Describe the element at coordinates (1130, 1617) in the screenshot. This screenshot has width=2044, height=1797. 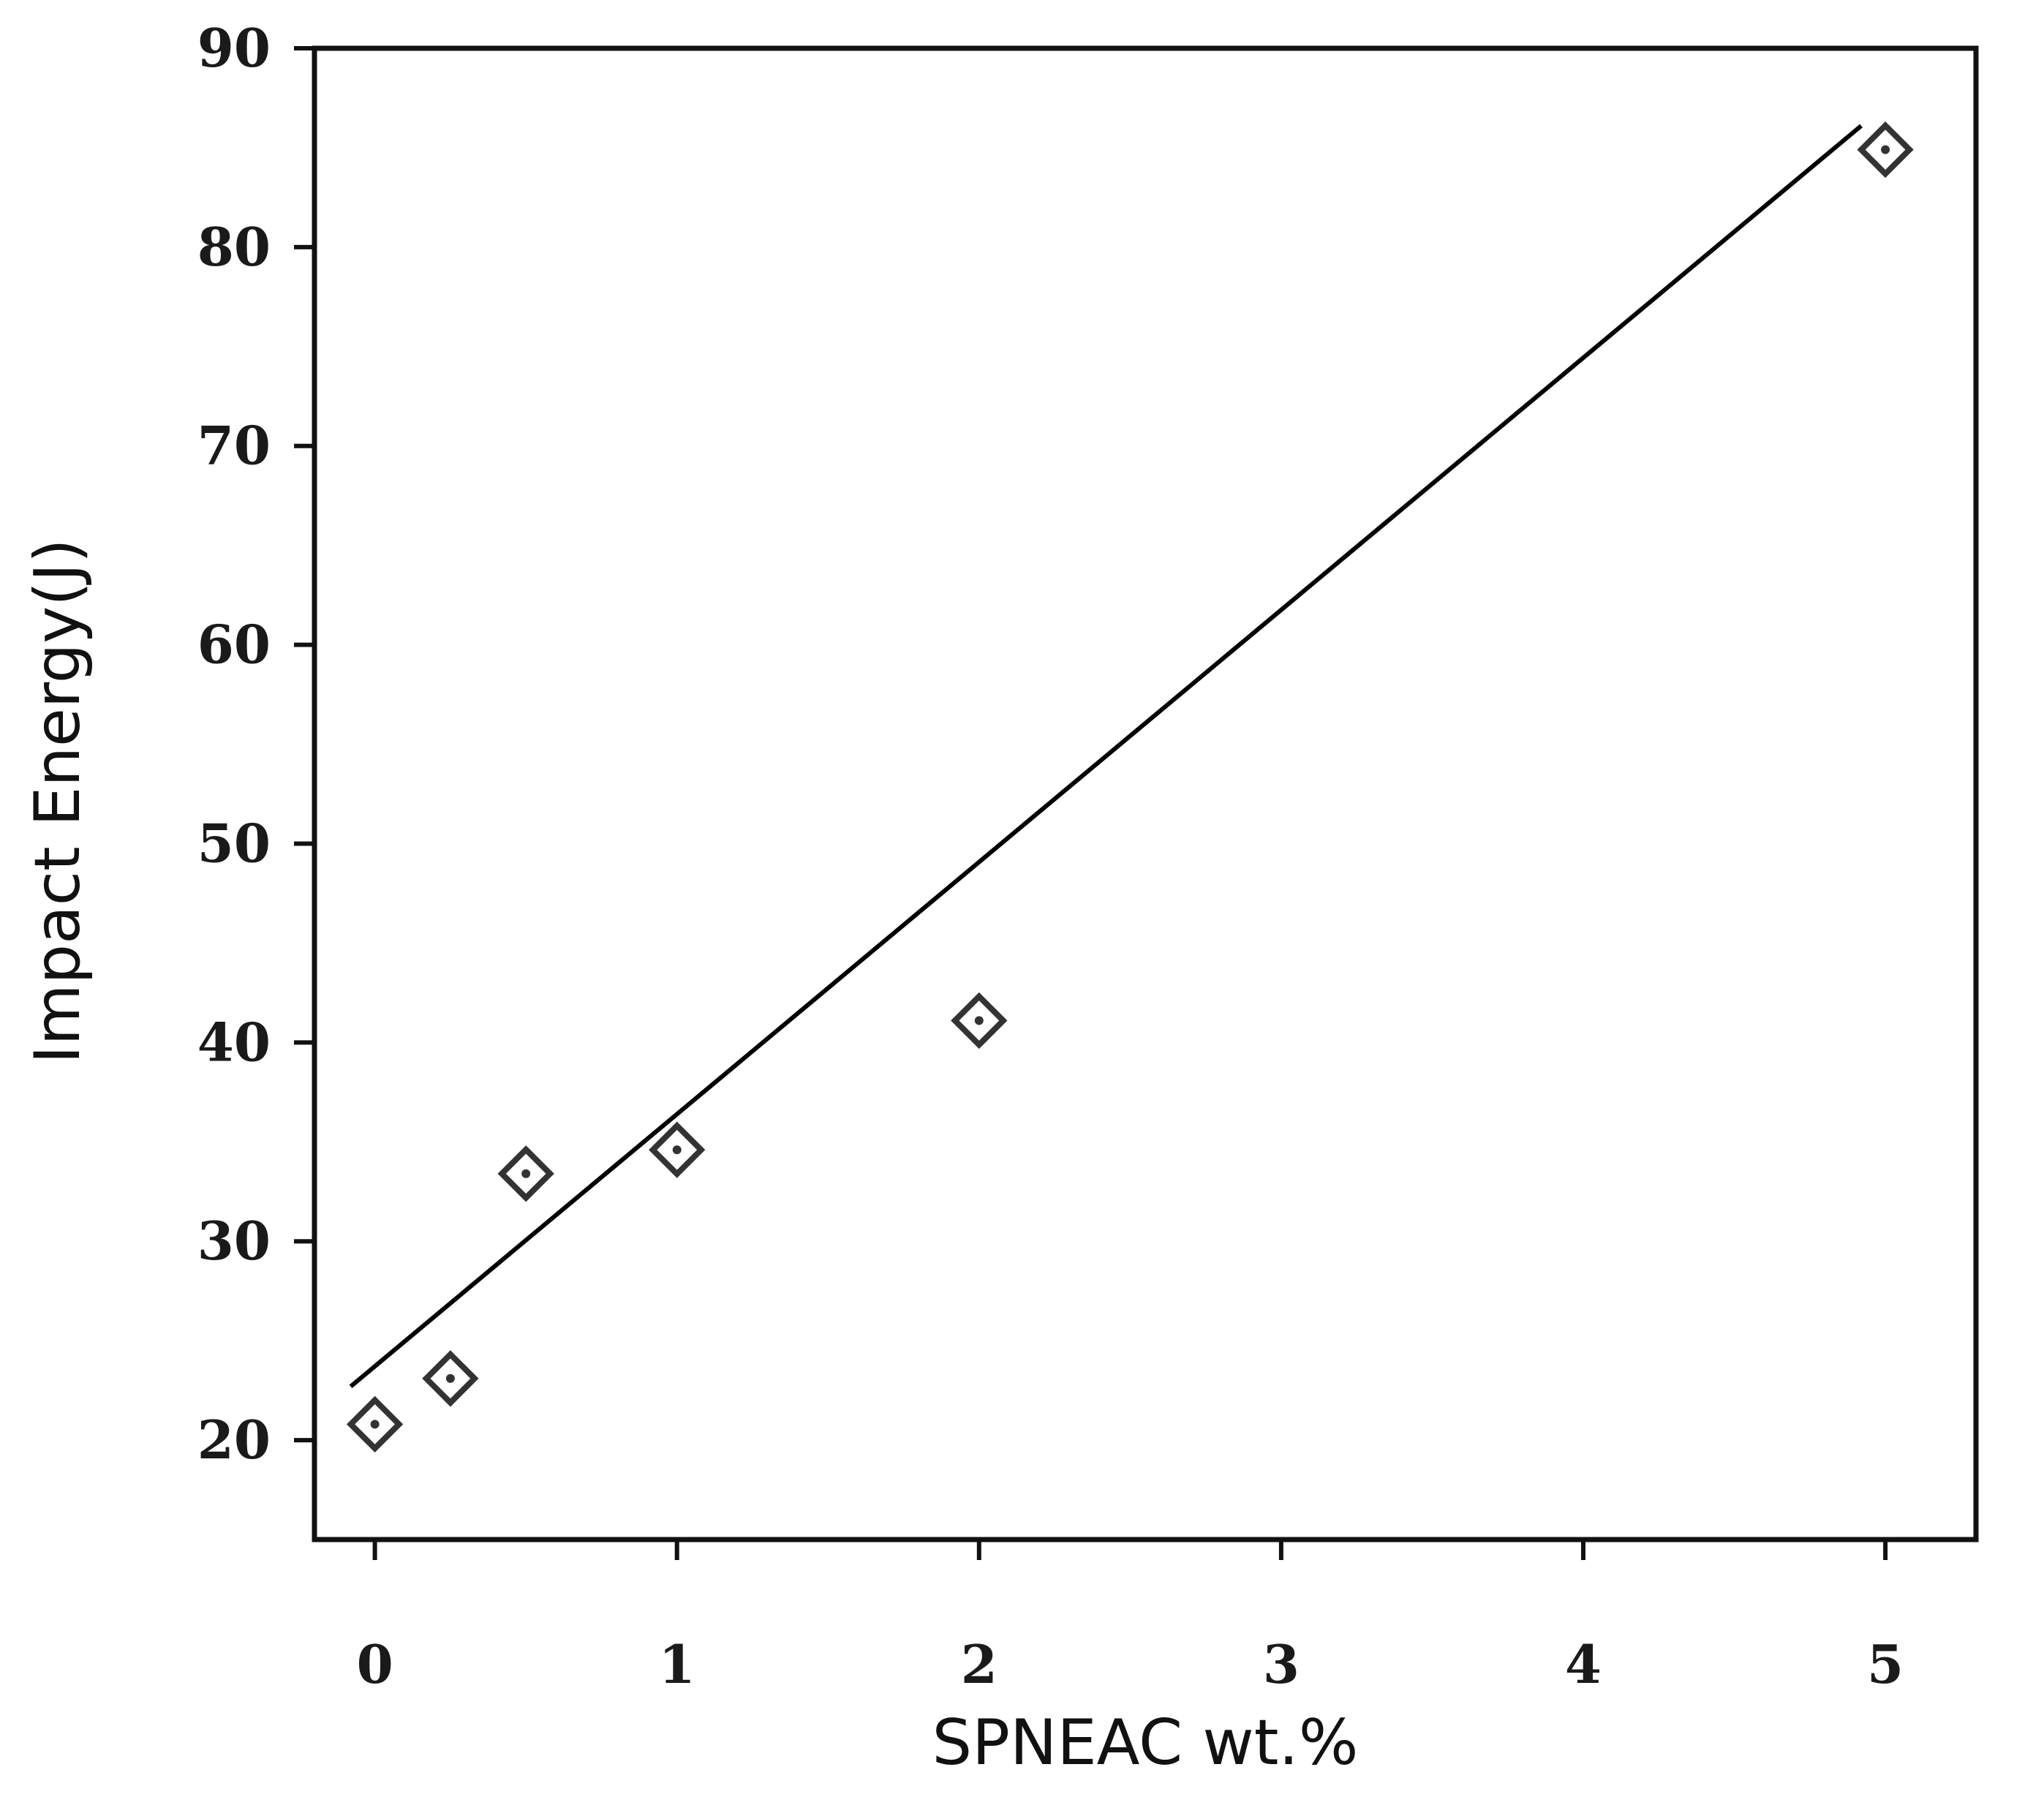
I see `x-axis-ticks: 0 1 2 3 4 5` at that location.